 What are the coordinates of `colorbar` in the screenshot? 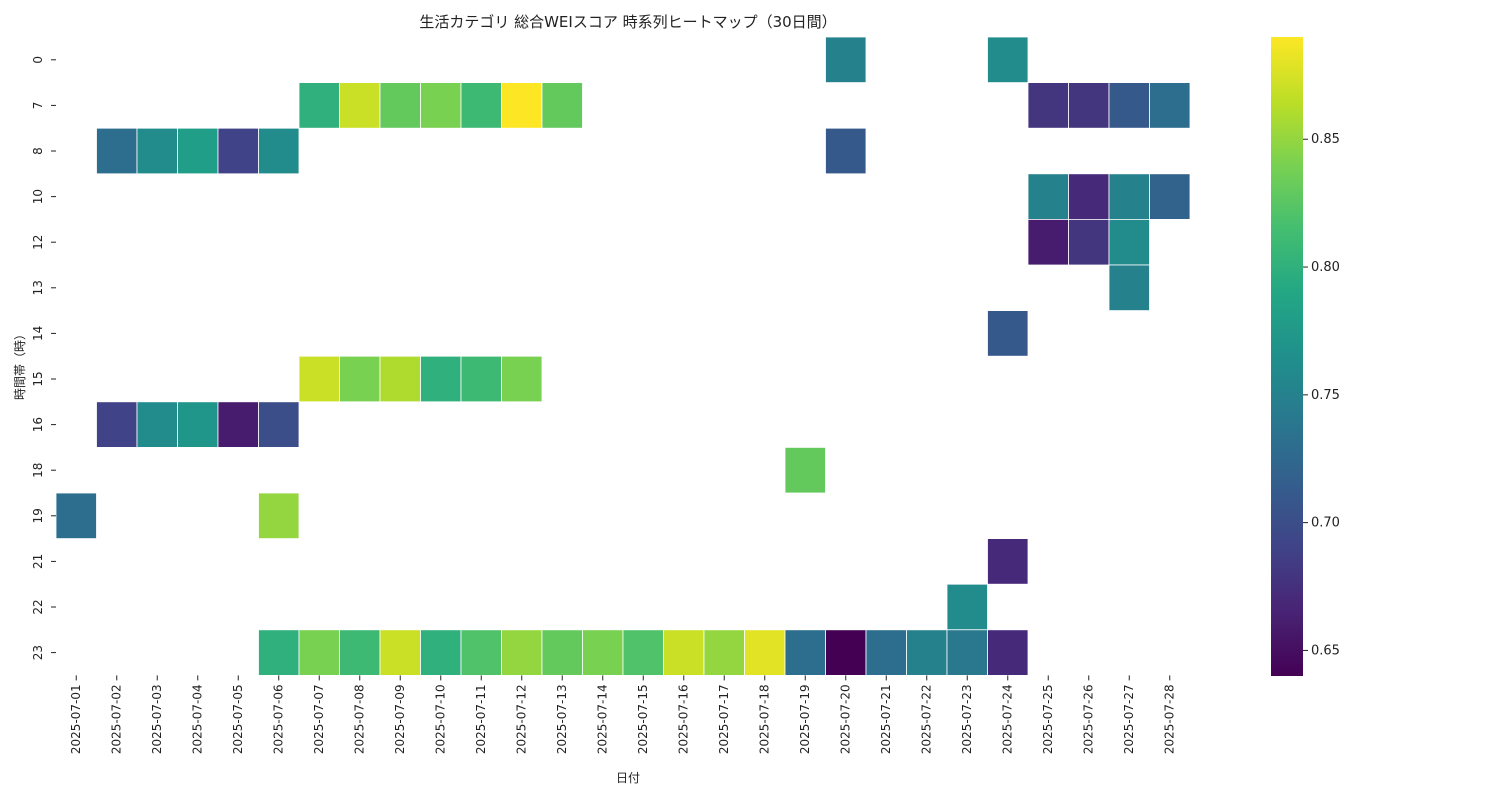 It's located at (1287, 356).